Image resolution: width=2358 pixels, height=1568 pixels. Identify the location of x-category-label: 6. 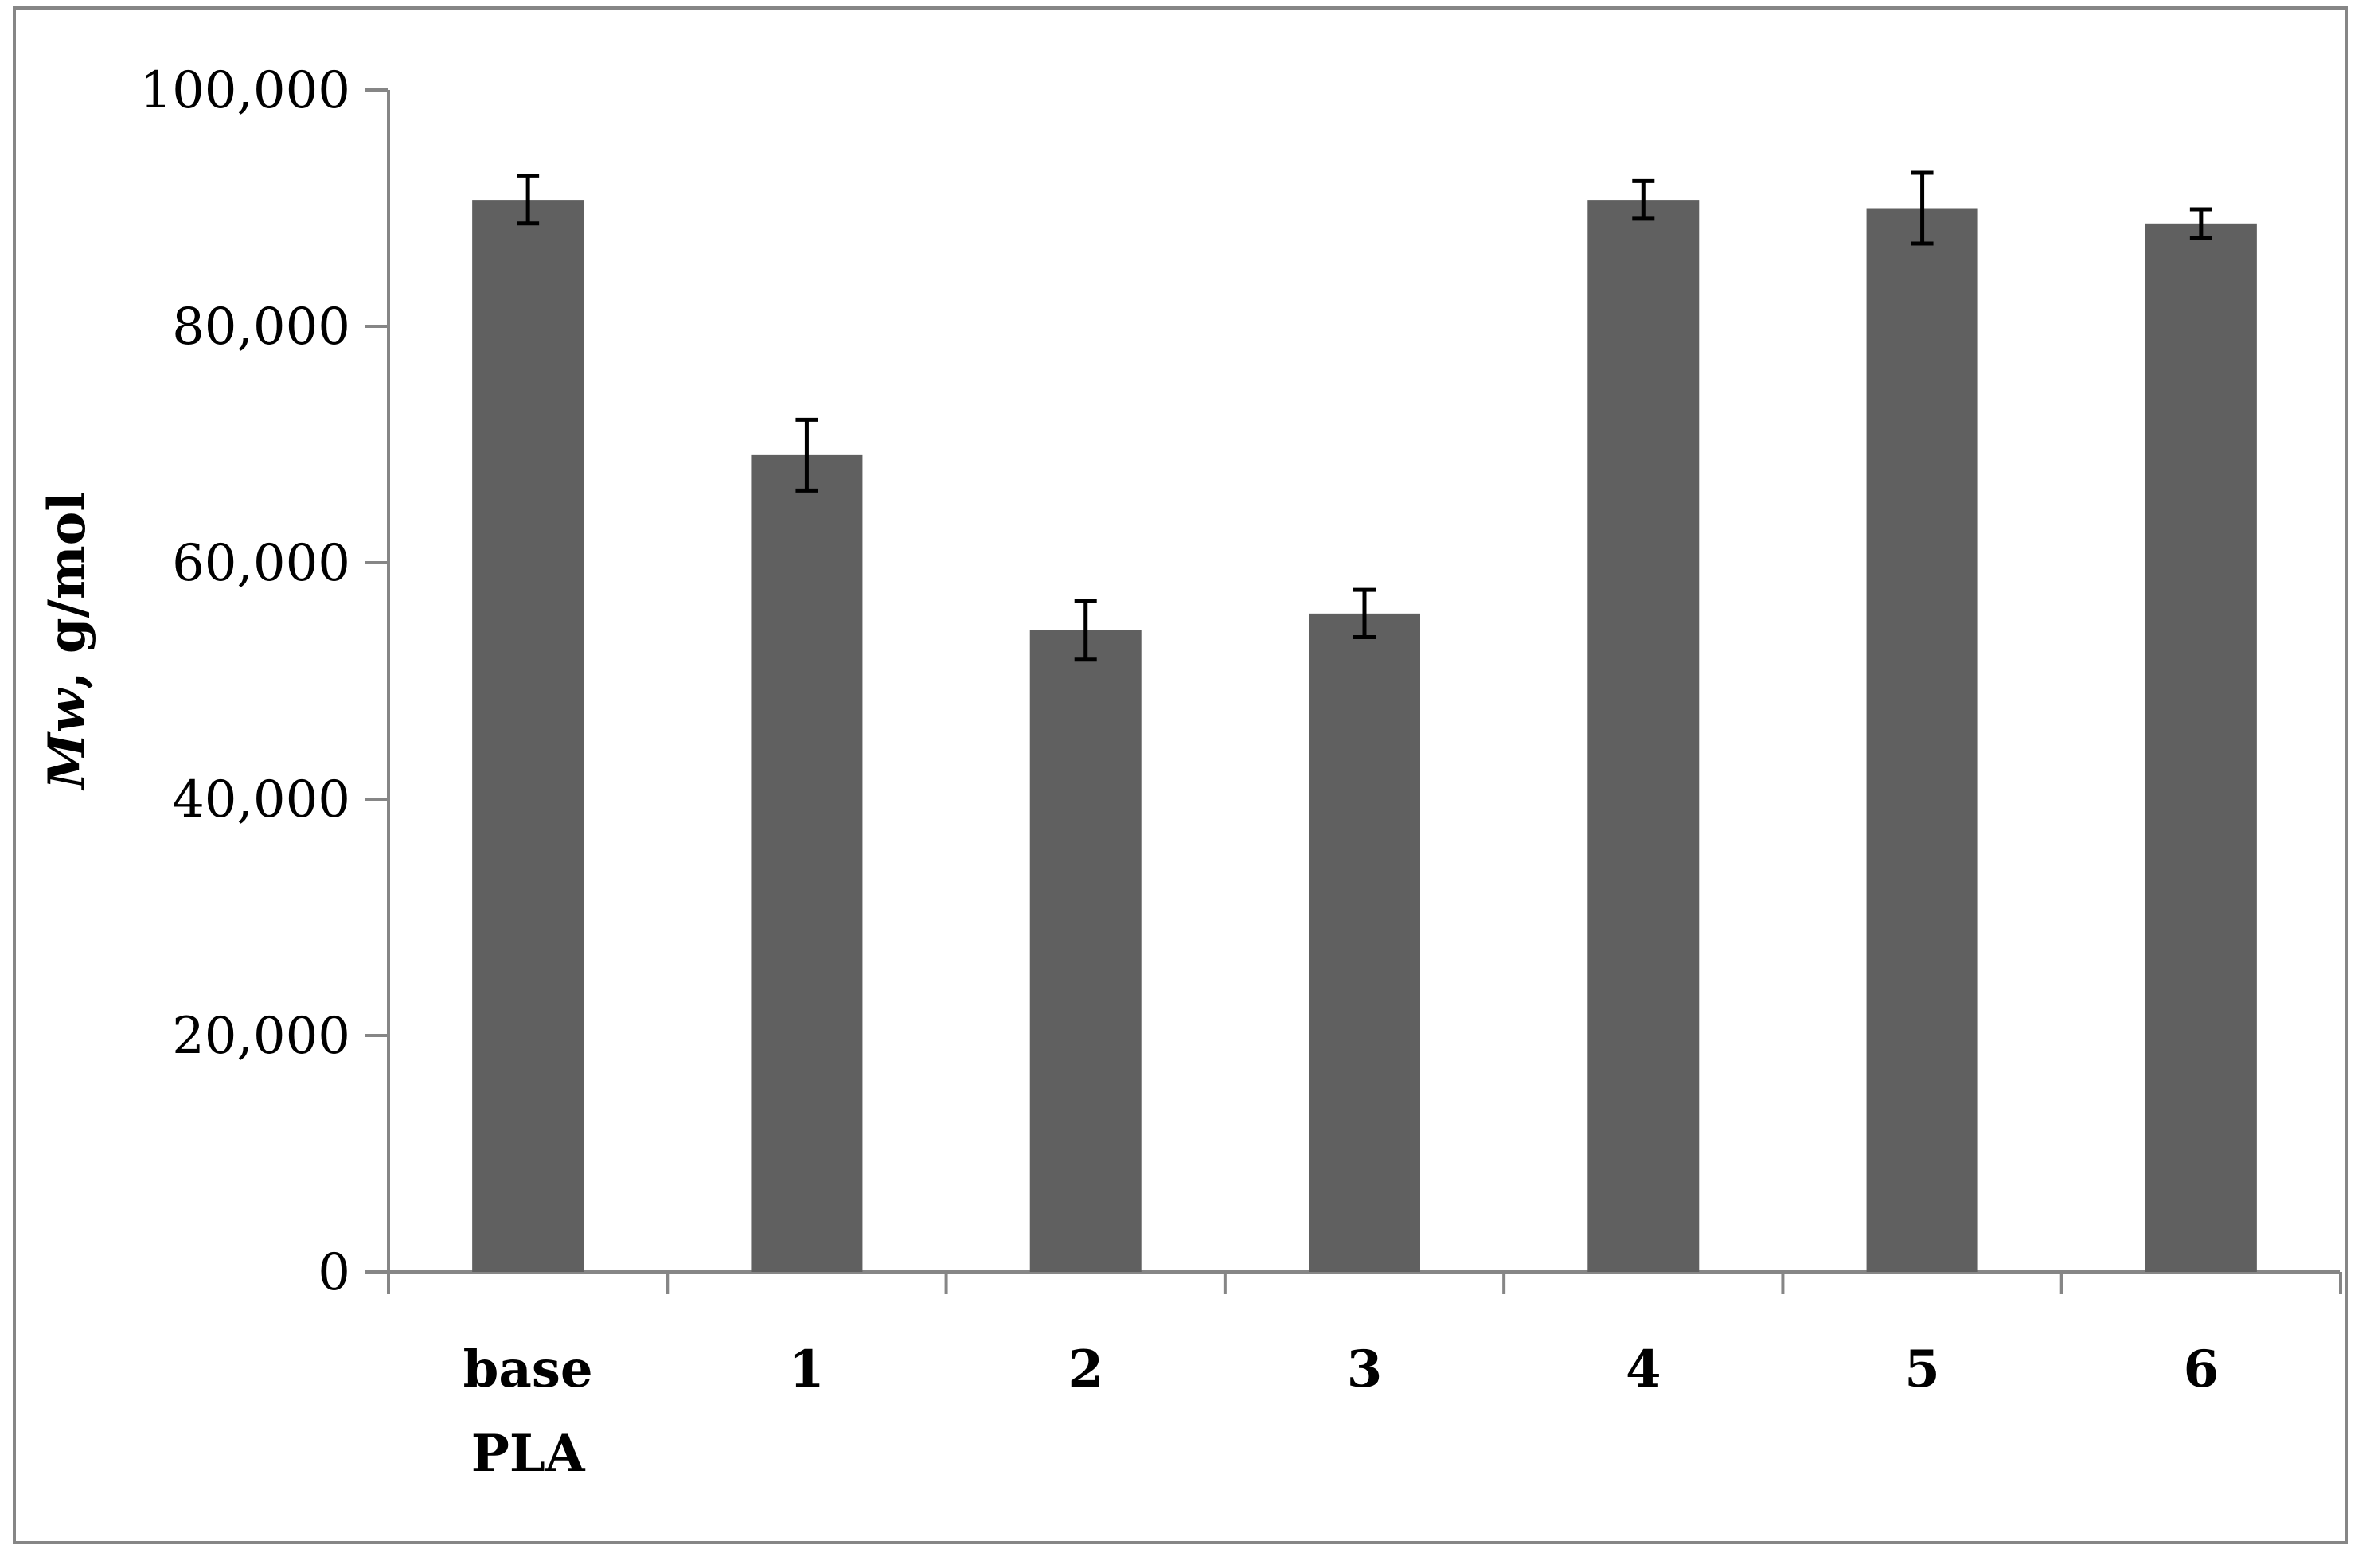
(2201, 1369).